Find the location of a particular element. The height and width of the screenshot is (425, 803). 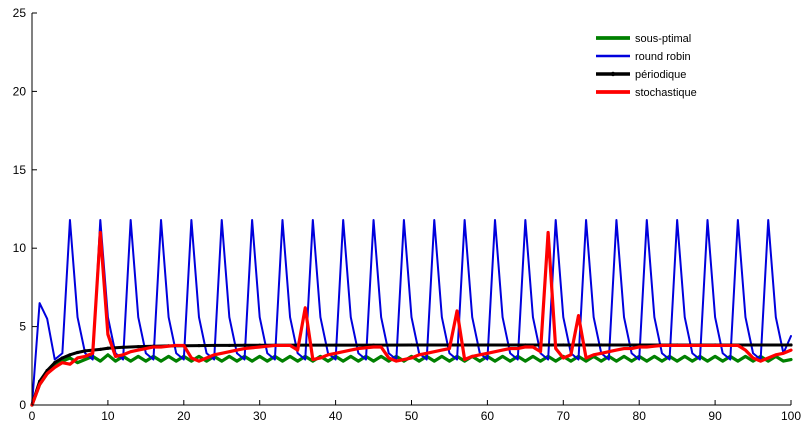

y-tick-label: 0 is located at coordinates (22, 405).